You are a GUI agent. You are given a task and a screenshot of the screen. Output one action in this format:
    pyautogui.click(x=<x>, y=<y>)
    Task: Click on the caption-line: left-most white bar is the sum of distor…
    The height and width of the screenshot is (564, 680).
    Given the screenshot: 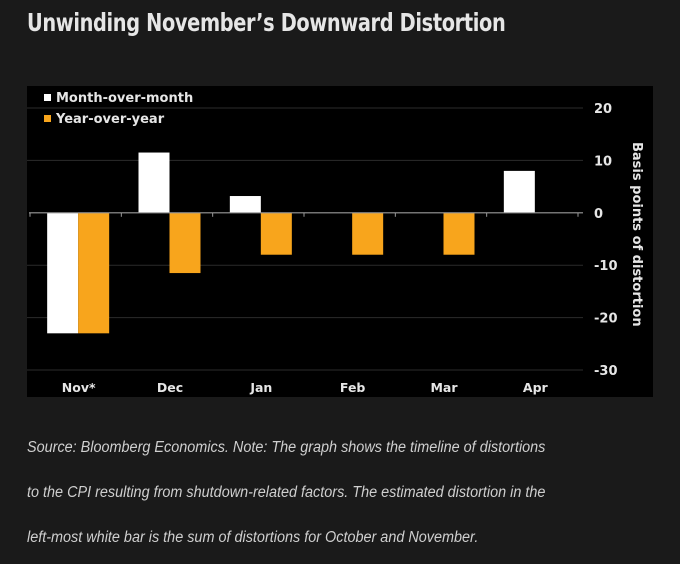 What is the action you would take?
    pyautogui.click(x=253, y=537)
    